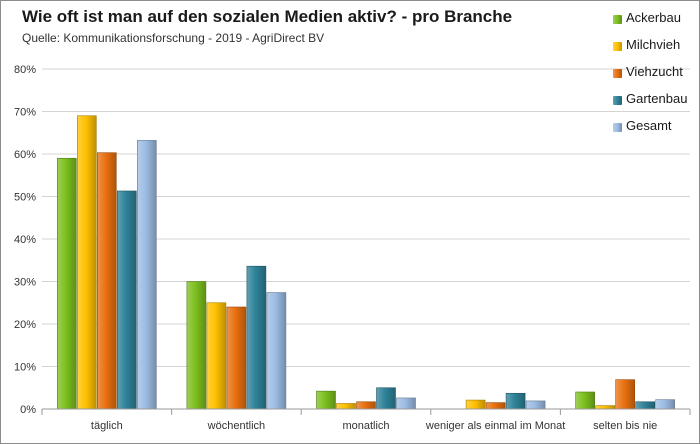 Image resolution: width=700 pixels, height=444 pixels. Describe the element at coordinates (25, 198) in the screenshot. I see `y-tick-label: 50%` at that location.